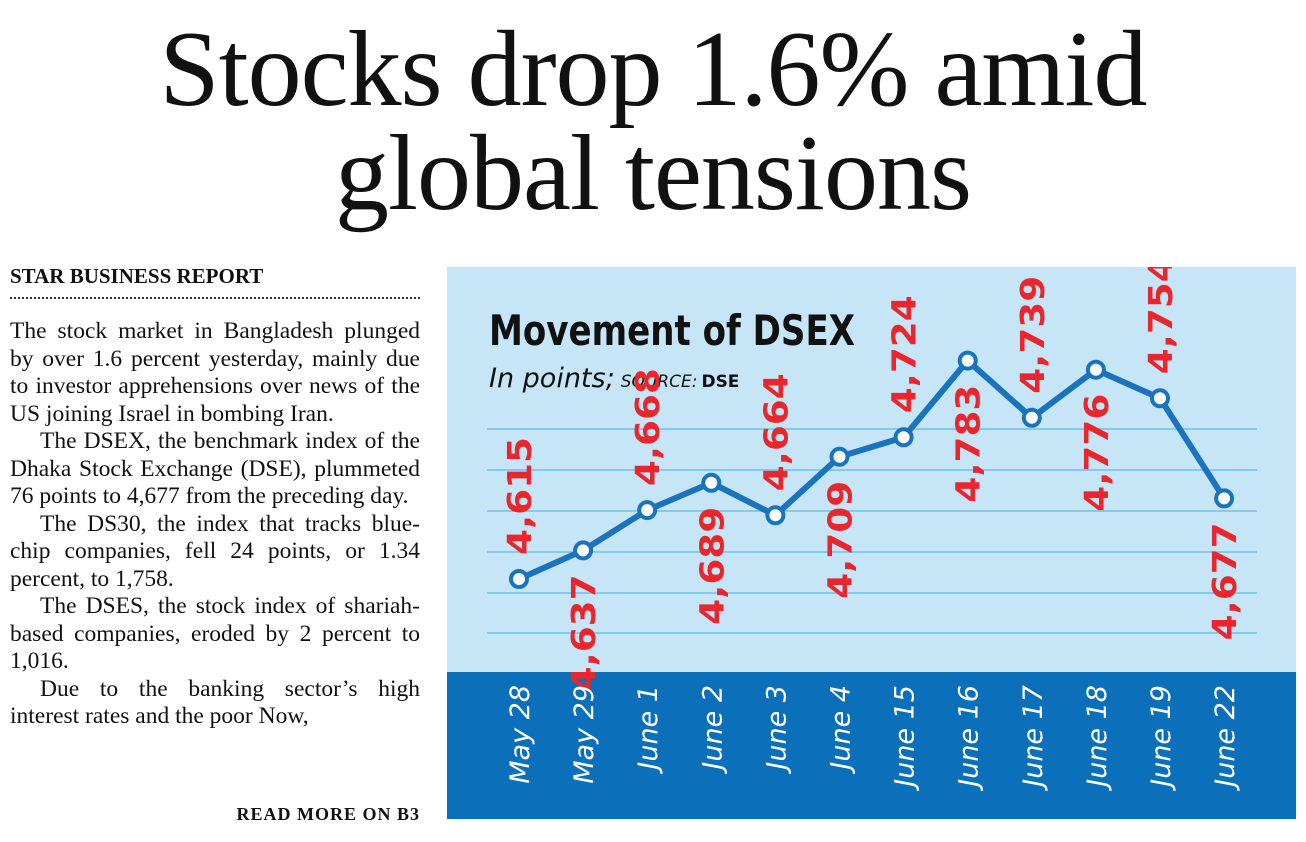 This screenshot has height=842, width=1306. I want to click on data-label: 4,615, so click(519, 496).